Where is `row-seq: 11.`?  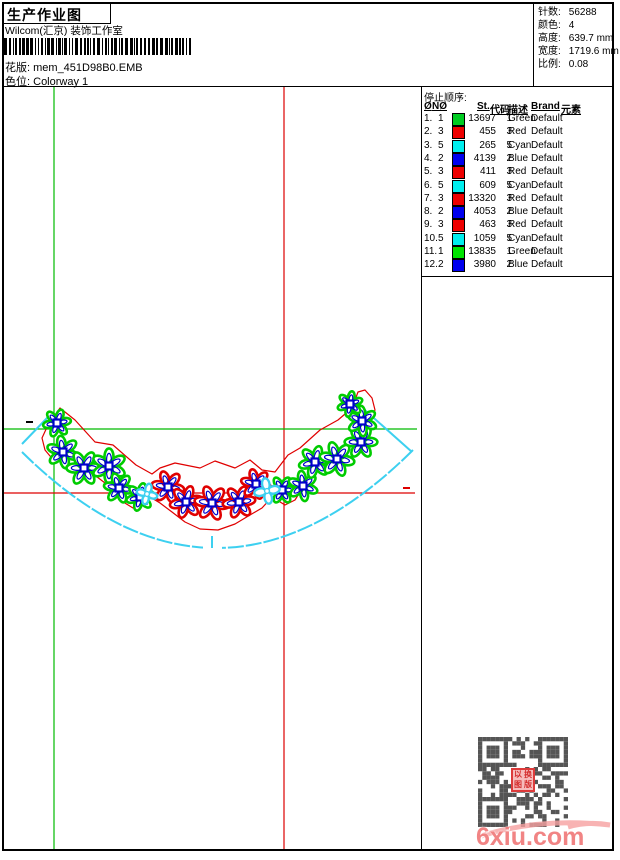 row-seq: 11. is located at coordinates (431, 251).